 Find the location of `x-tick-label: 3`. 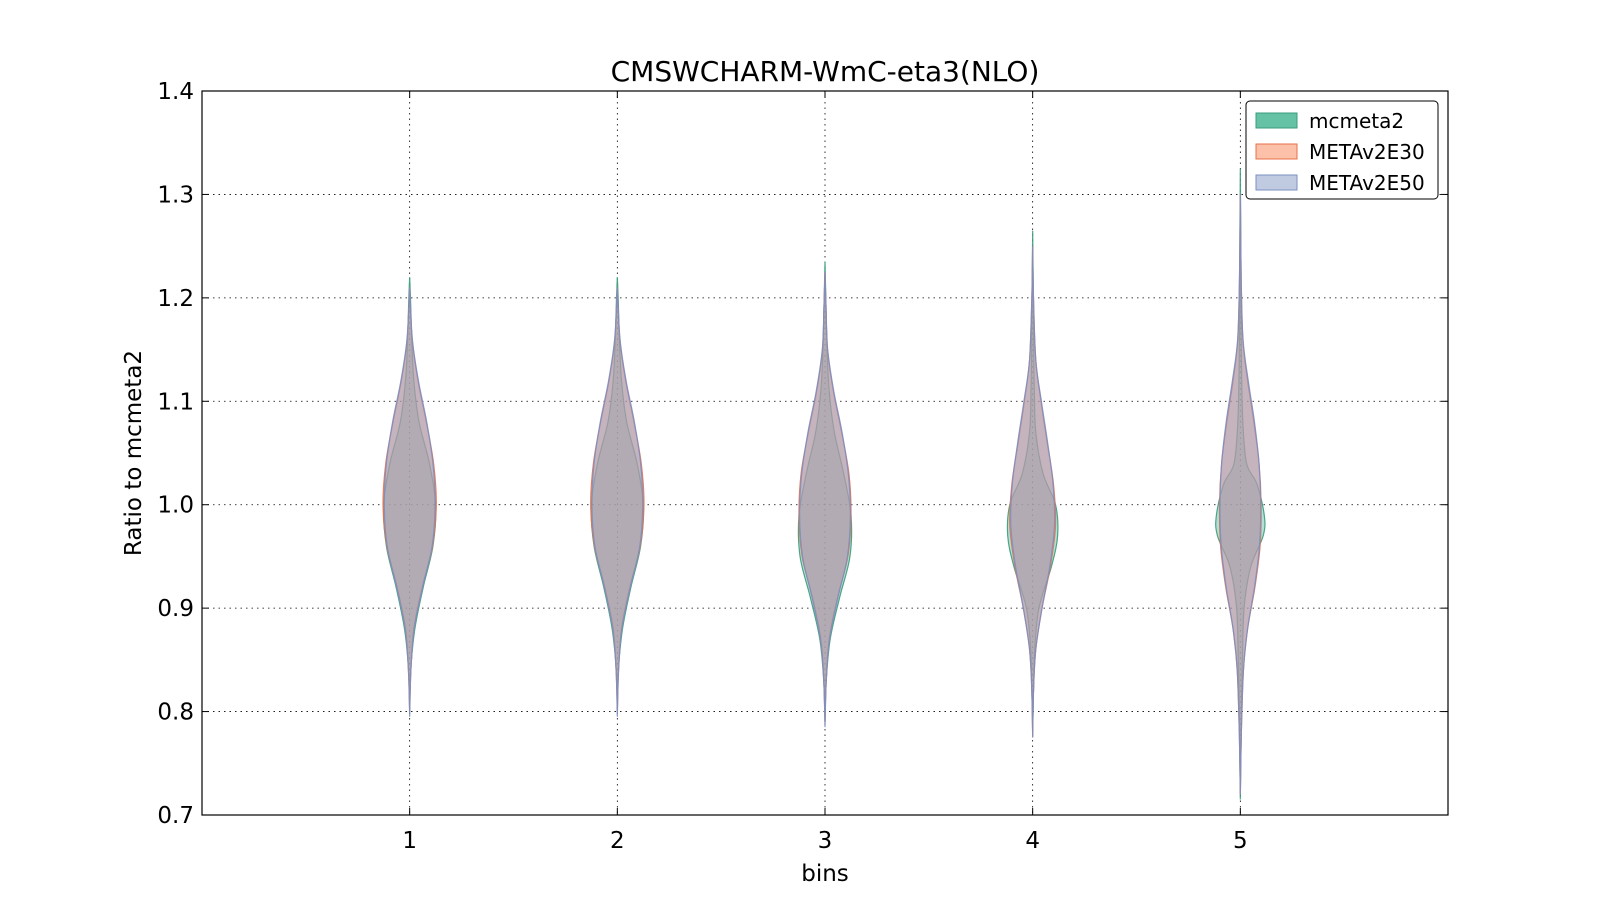

x-tick-label: 3 is located at coordinates (825, 841).